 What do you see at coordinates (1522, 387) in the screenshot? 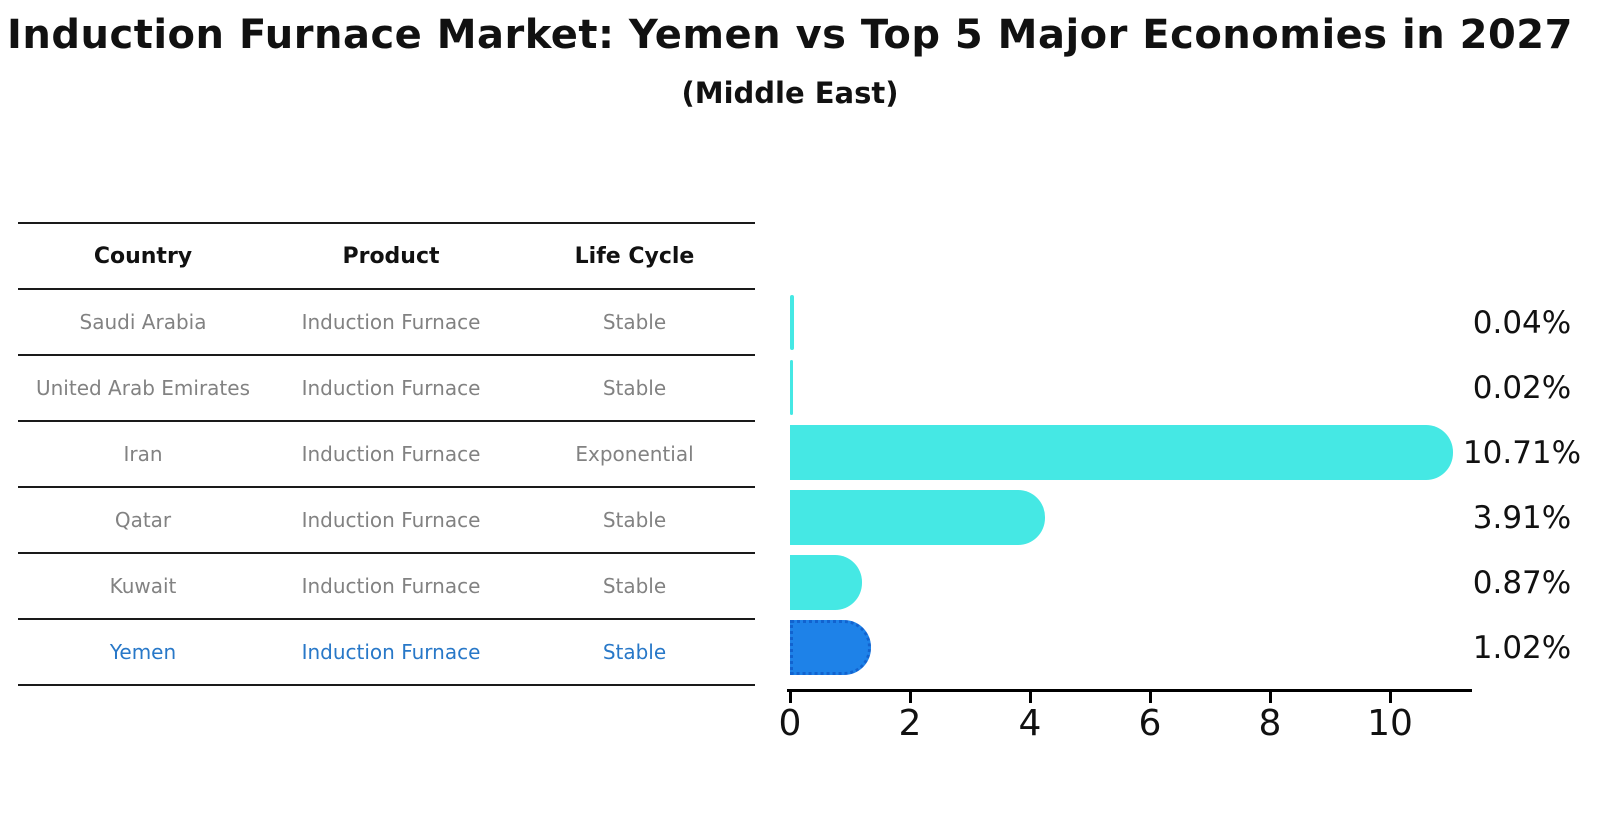
I see `bar-value-label: 0.02%` at bounding box center [1522, 387].